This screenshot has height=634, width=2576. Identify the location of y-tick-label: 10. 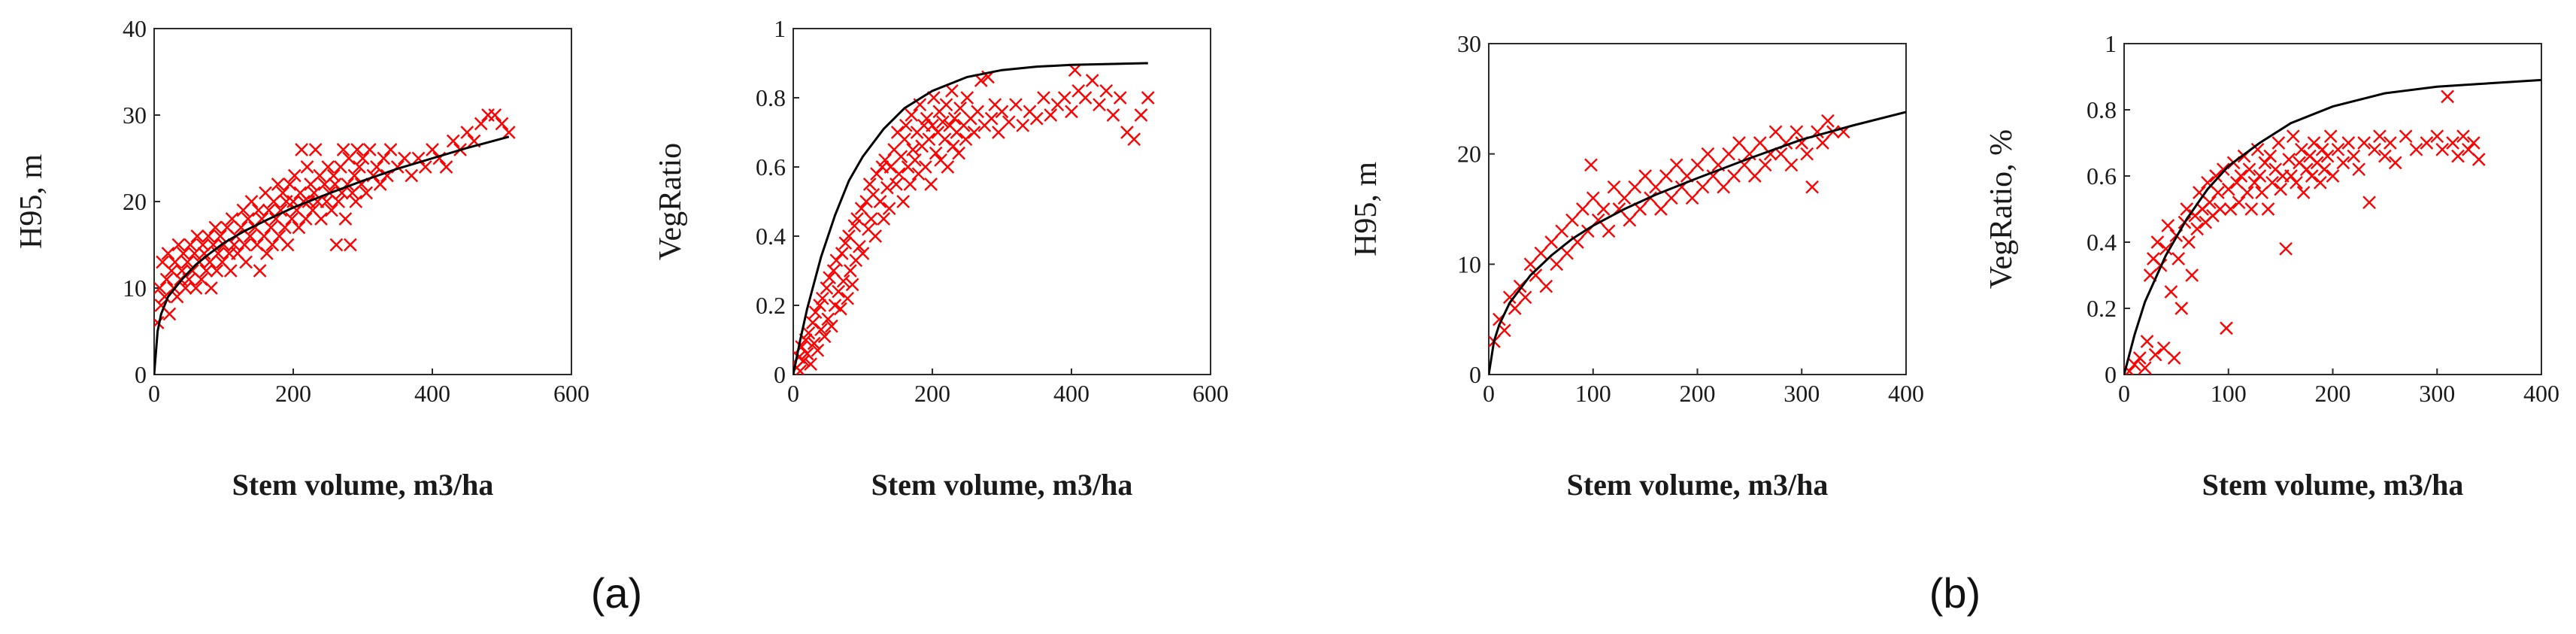
(1469, 264).